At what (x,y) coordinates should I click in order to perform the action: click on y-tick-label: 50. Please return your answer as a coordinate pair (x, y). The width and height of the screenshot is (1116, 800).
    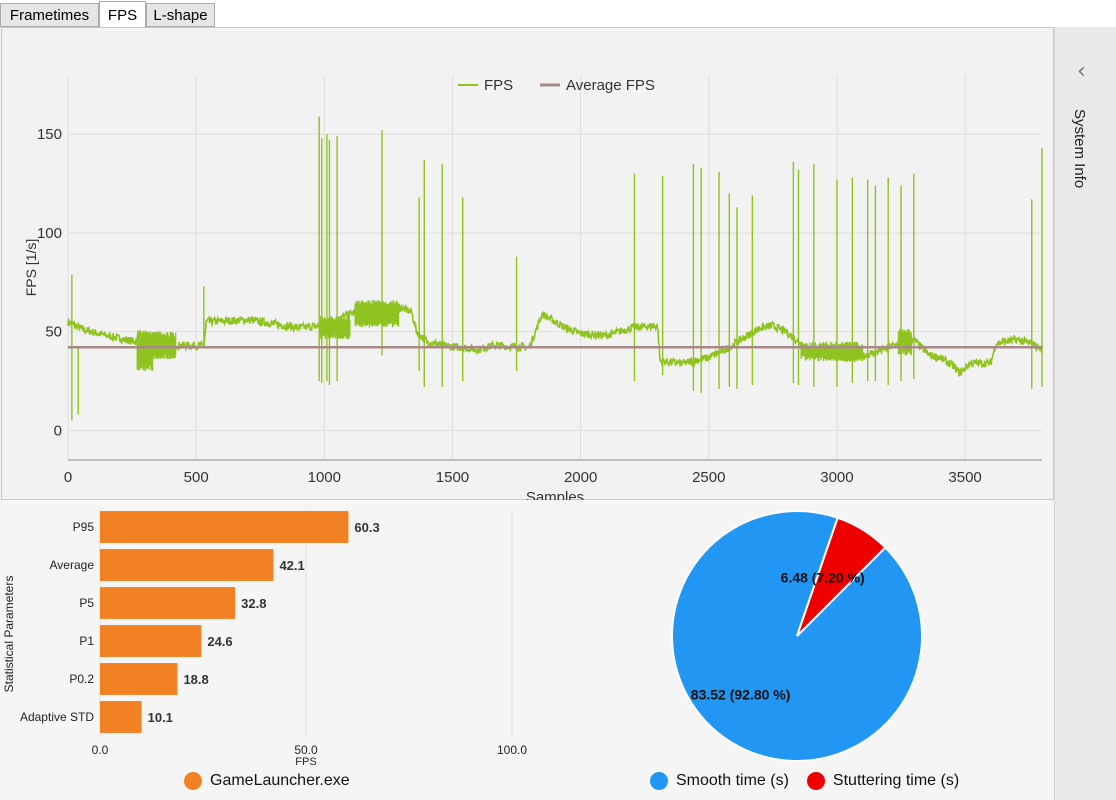
    Looking at the image, I should click on (53, 332).